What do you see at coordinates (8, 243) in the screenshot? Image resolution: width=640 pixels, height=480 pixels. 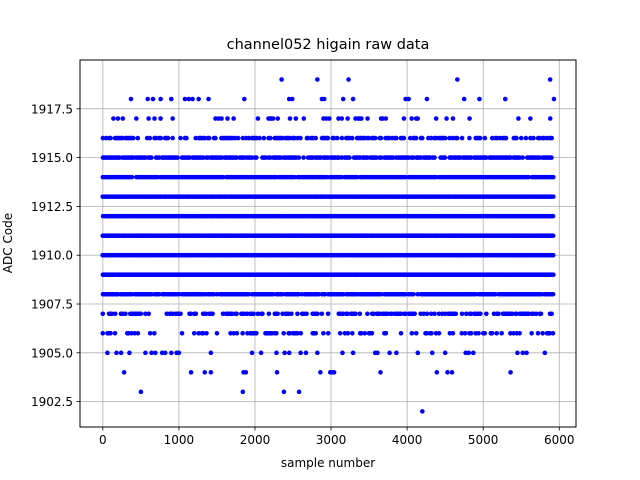 I see `y-axis-title: ADC Code` at bounding box center [8, 243].